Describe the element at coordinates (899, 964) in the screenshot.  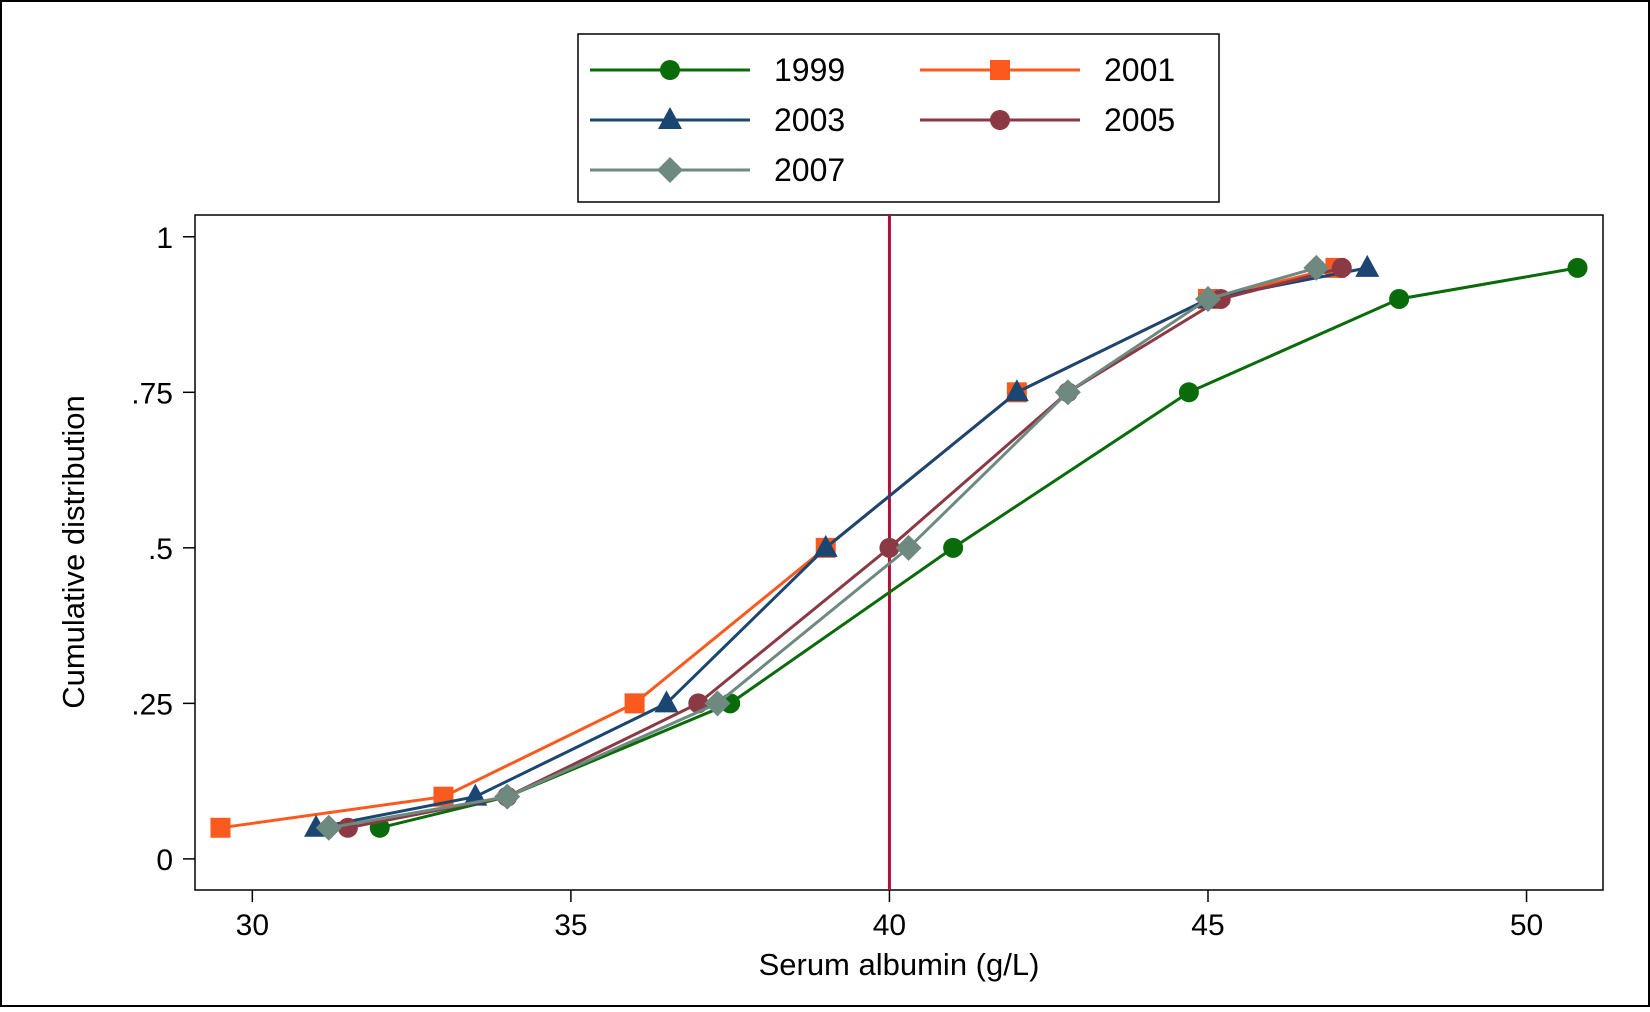
I see `x-axis-label: Serum albumin (g/L)` at that location.